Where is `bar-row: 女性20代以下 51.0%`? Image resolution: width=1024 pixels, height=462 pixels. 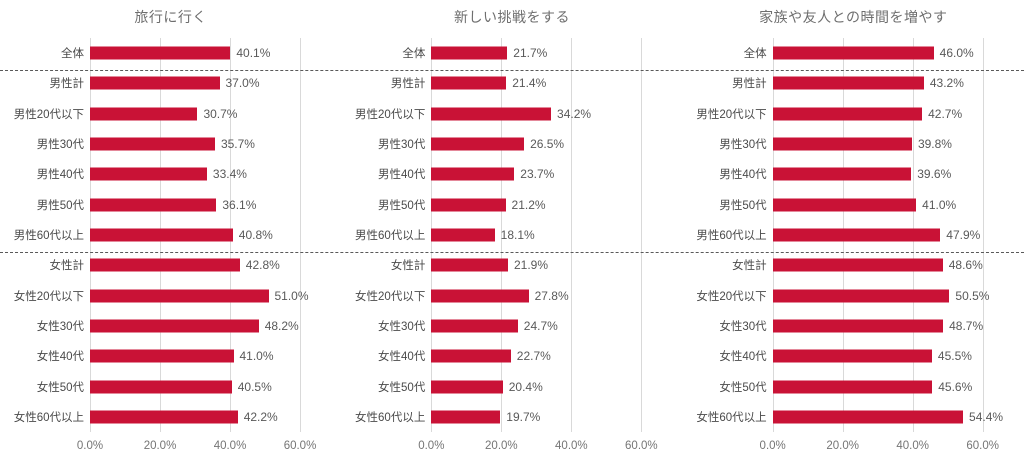
bar-row: 女性20代以下 51.0% is located at coordinates (170, 296).